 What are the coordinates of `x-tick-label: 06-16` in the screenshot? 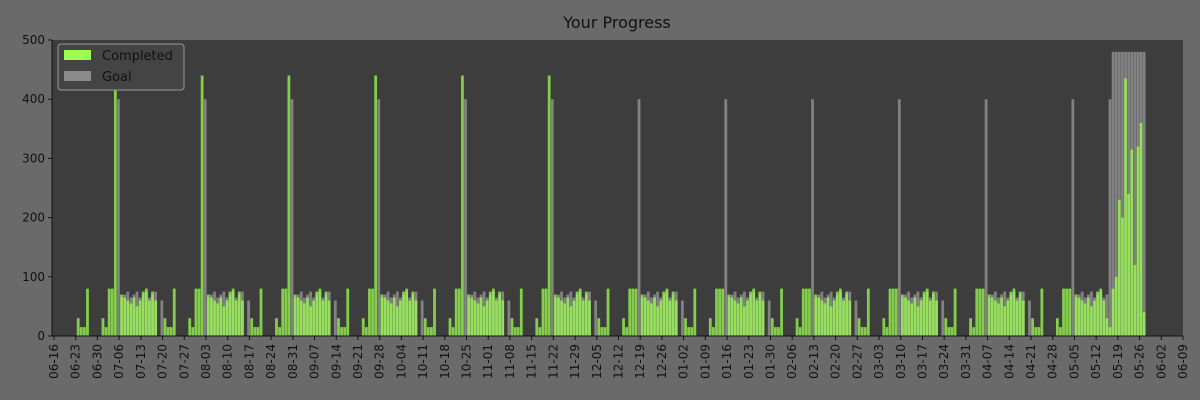 It's located at (54, 361).